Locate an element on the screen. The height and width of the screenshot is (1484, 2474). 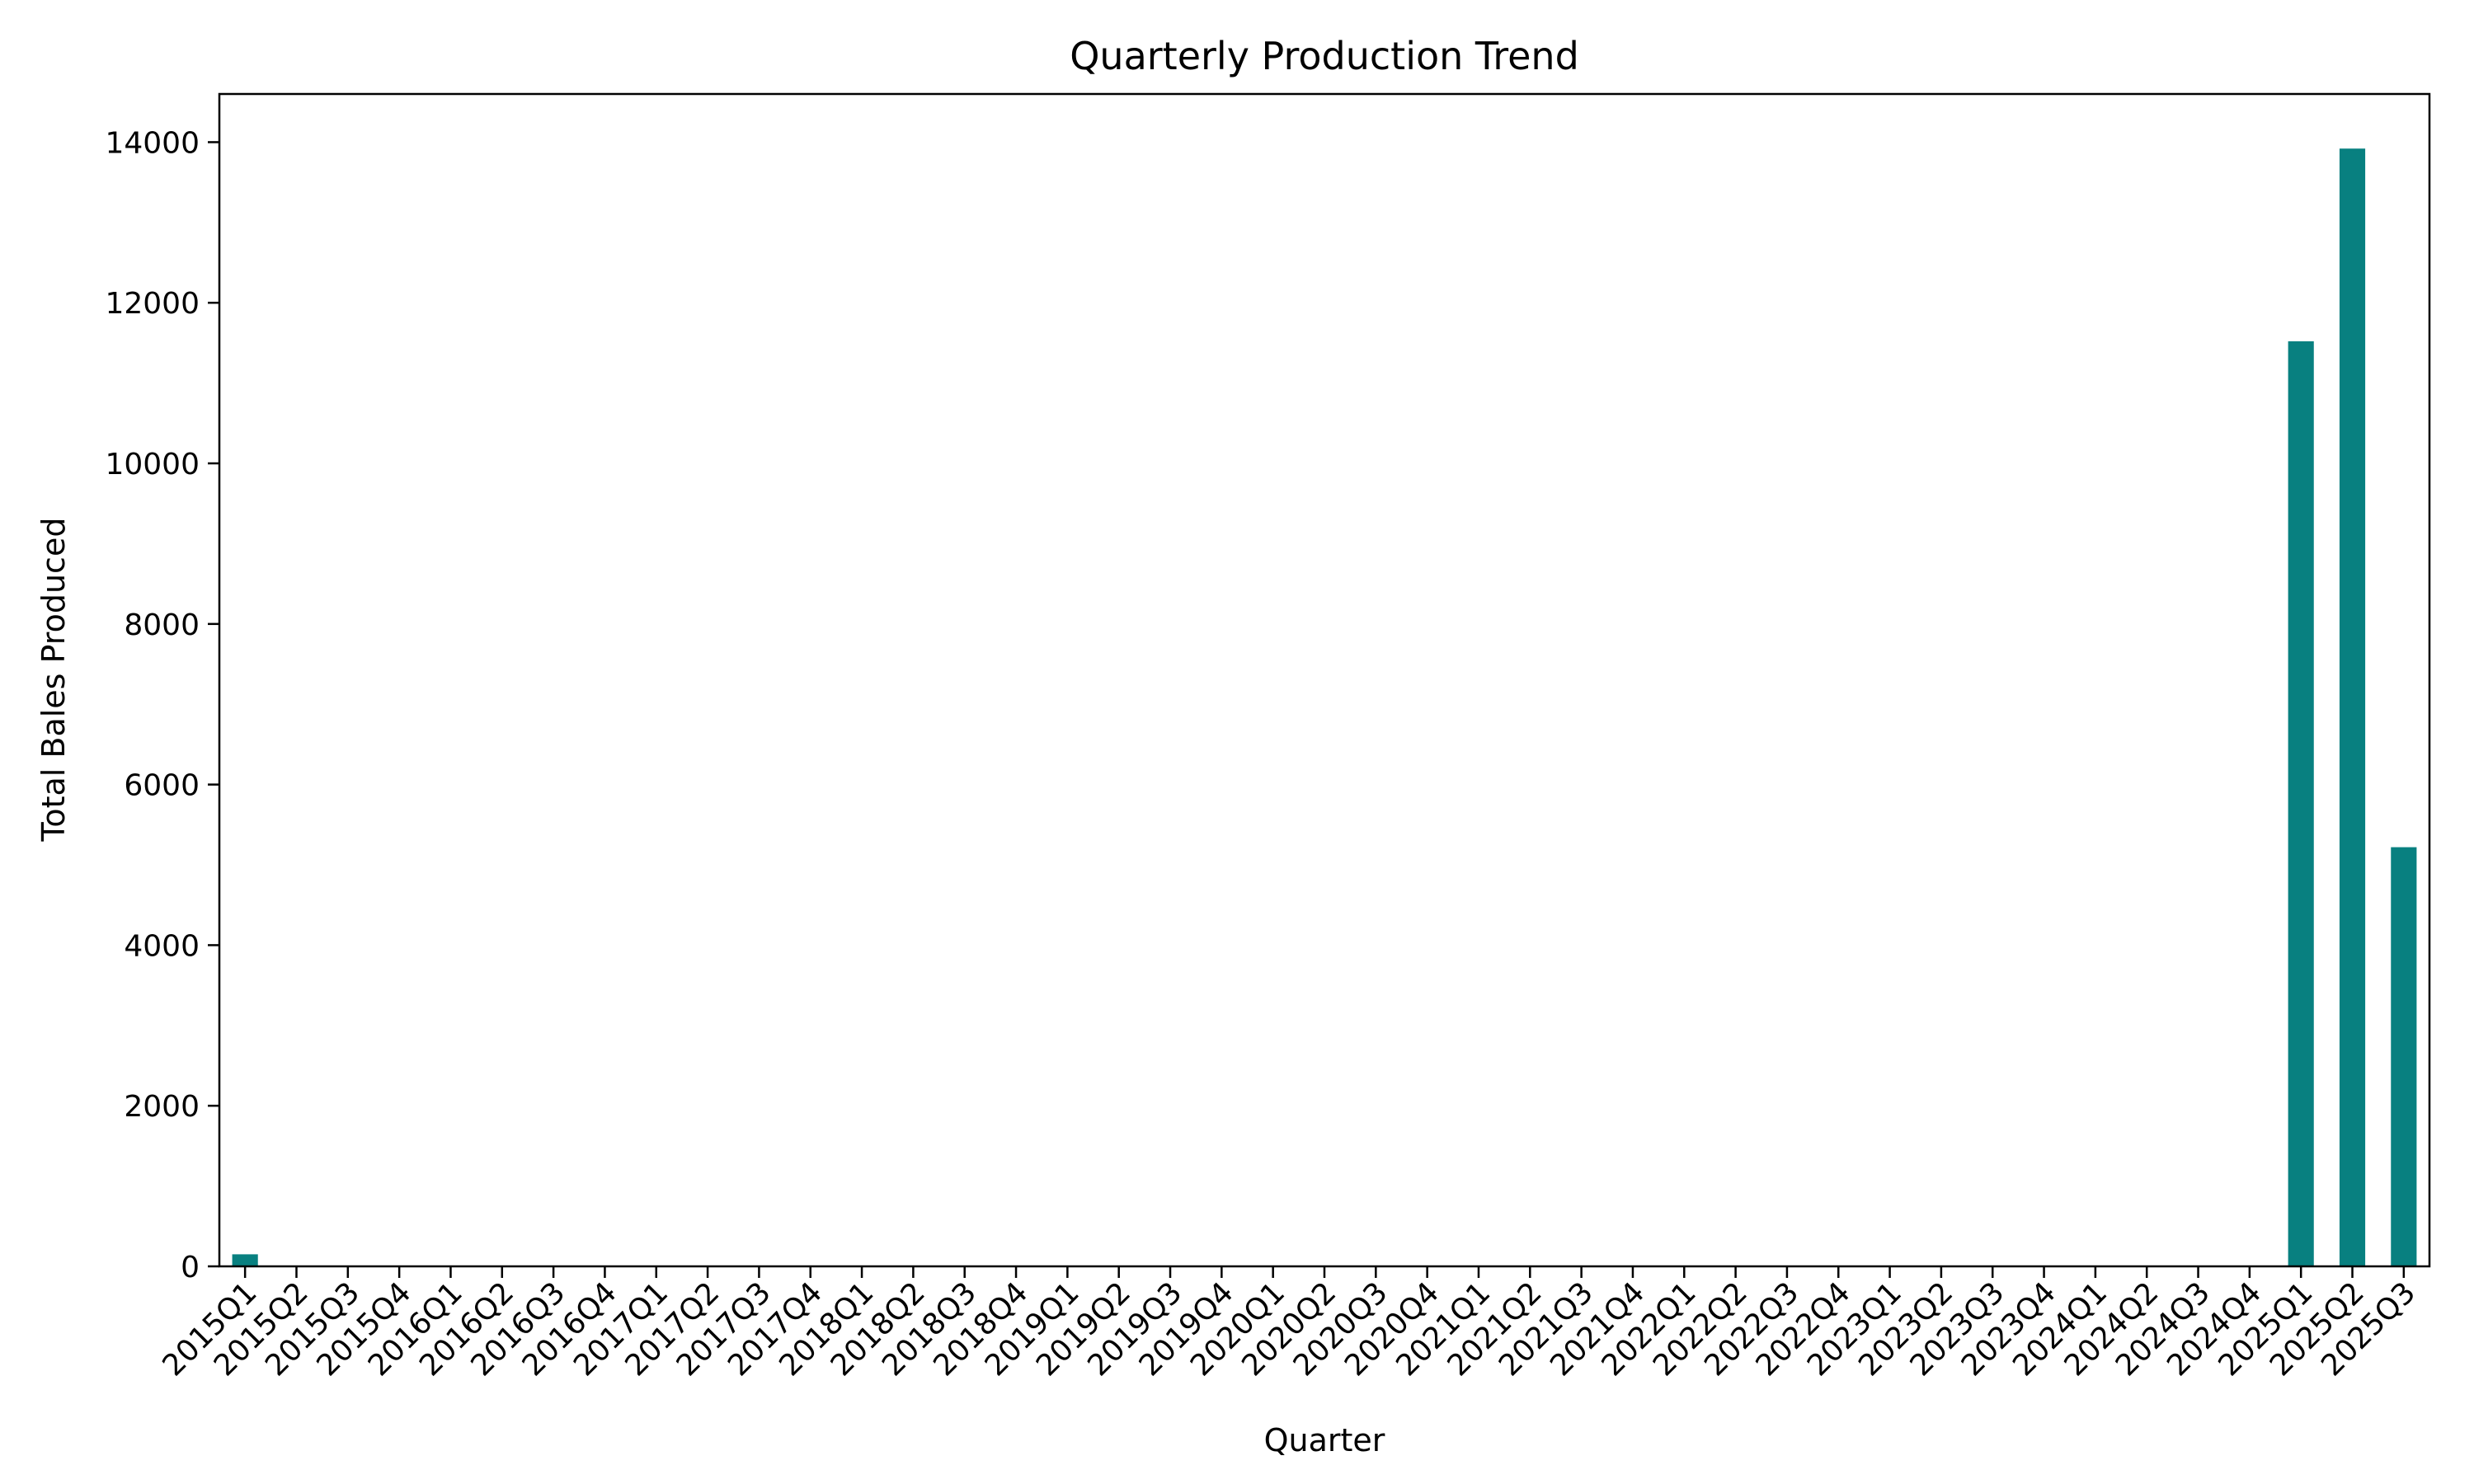
x-axis-label: Quarter is located at coordinates (1324, 1440).